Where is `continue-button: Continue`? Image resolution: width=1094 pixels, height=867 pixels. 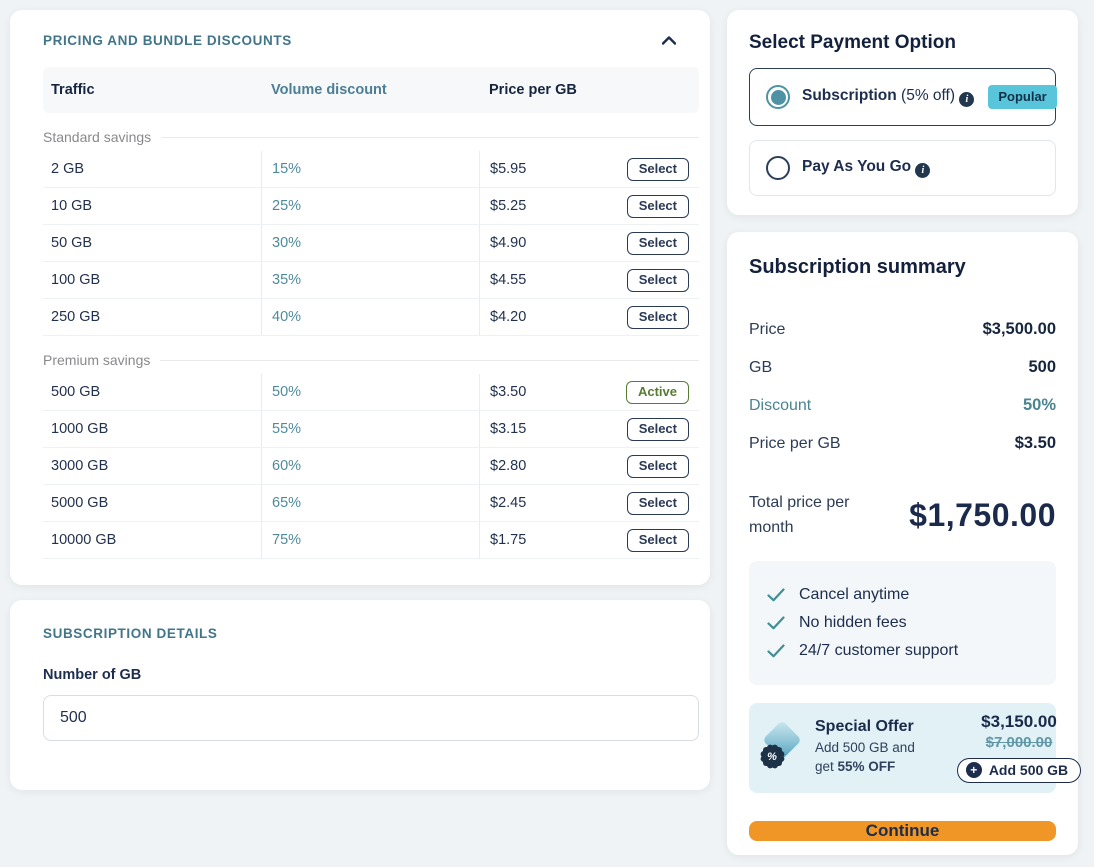
continue-button: Continue is located at coordinates (902, 830).